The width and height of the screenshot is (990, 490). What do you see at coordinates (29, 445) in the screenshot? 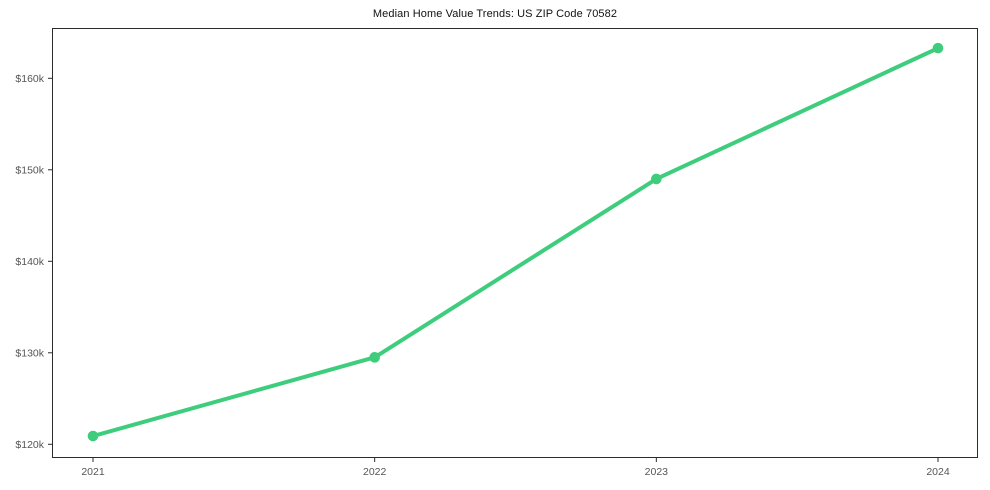
I see `y-axis-tick-label: $120k` at bounding box center [29, 445].